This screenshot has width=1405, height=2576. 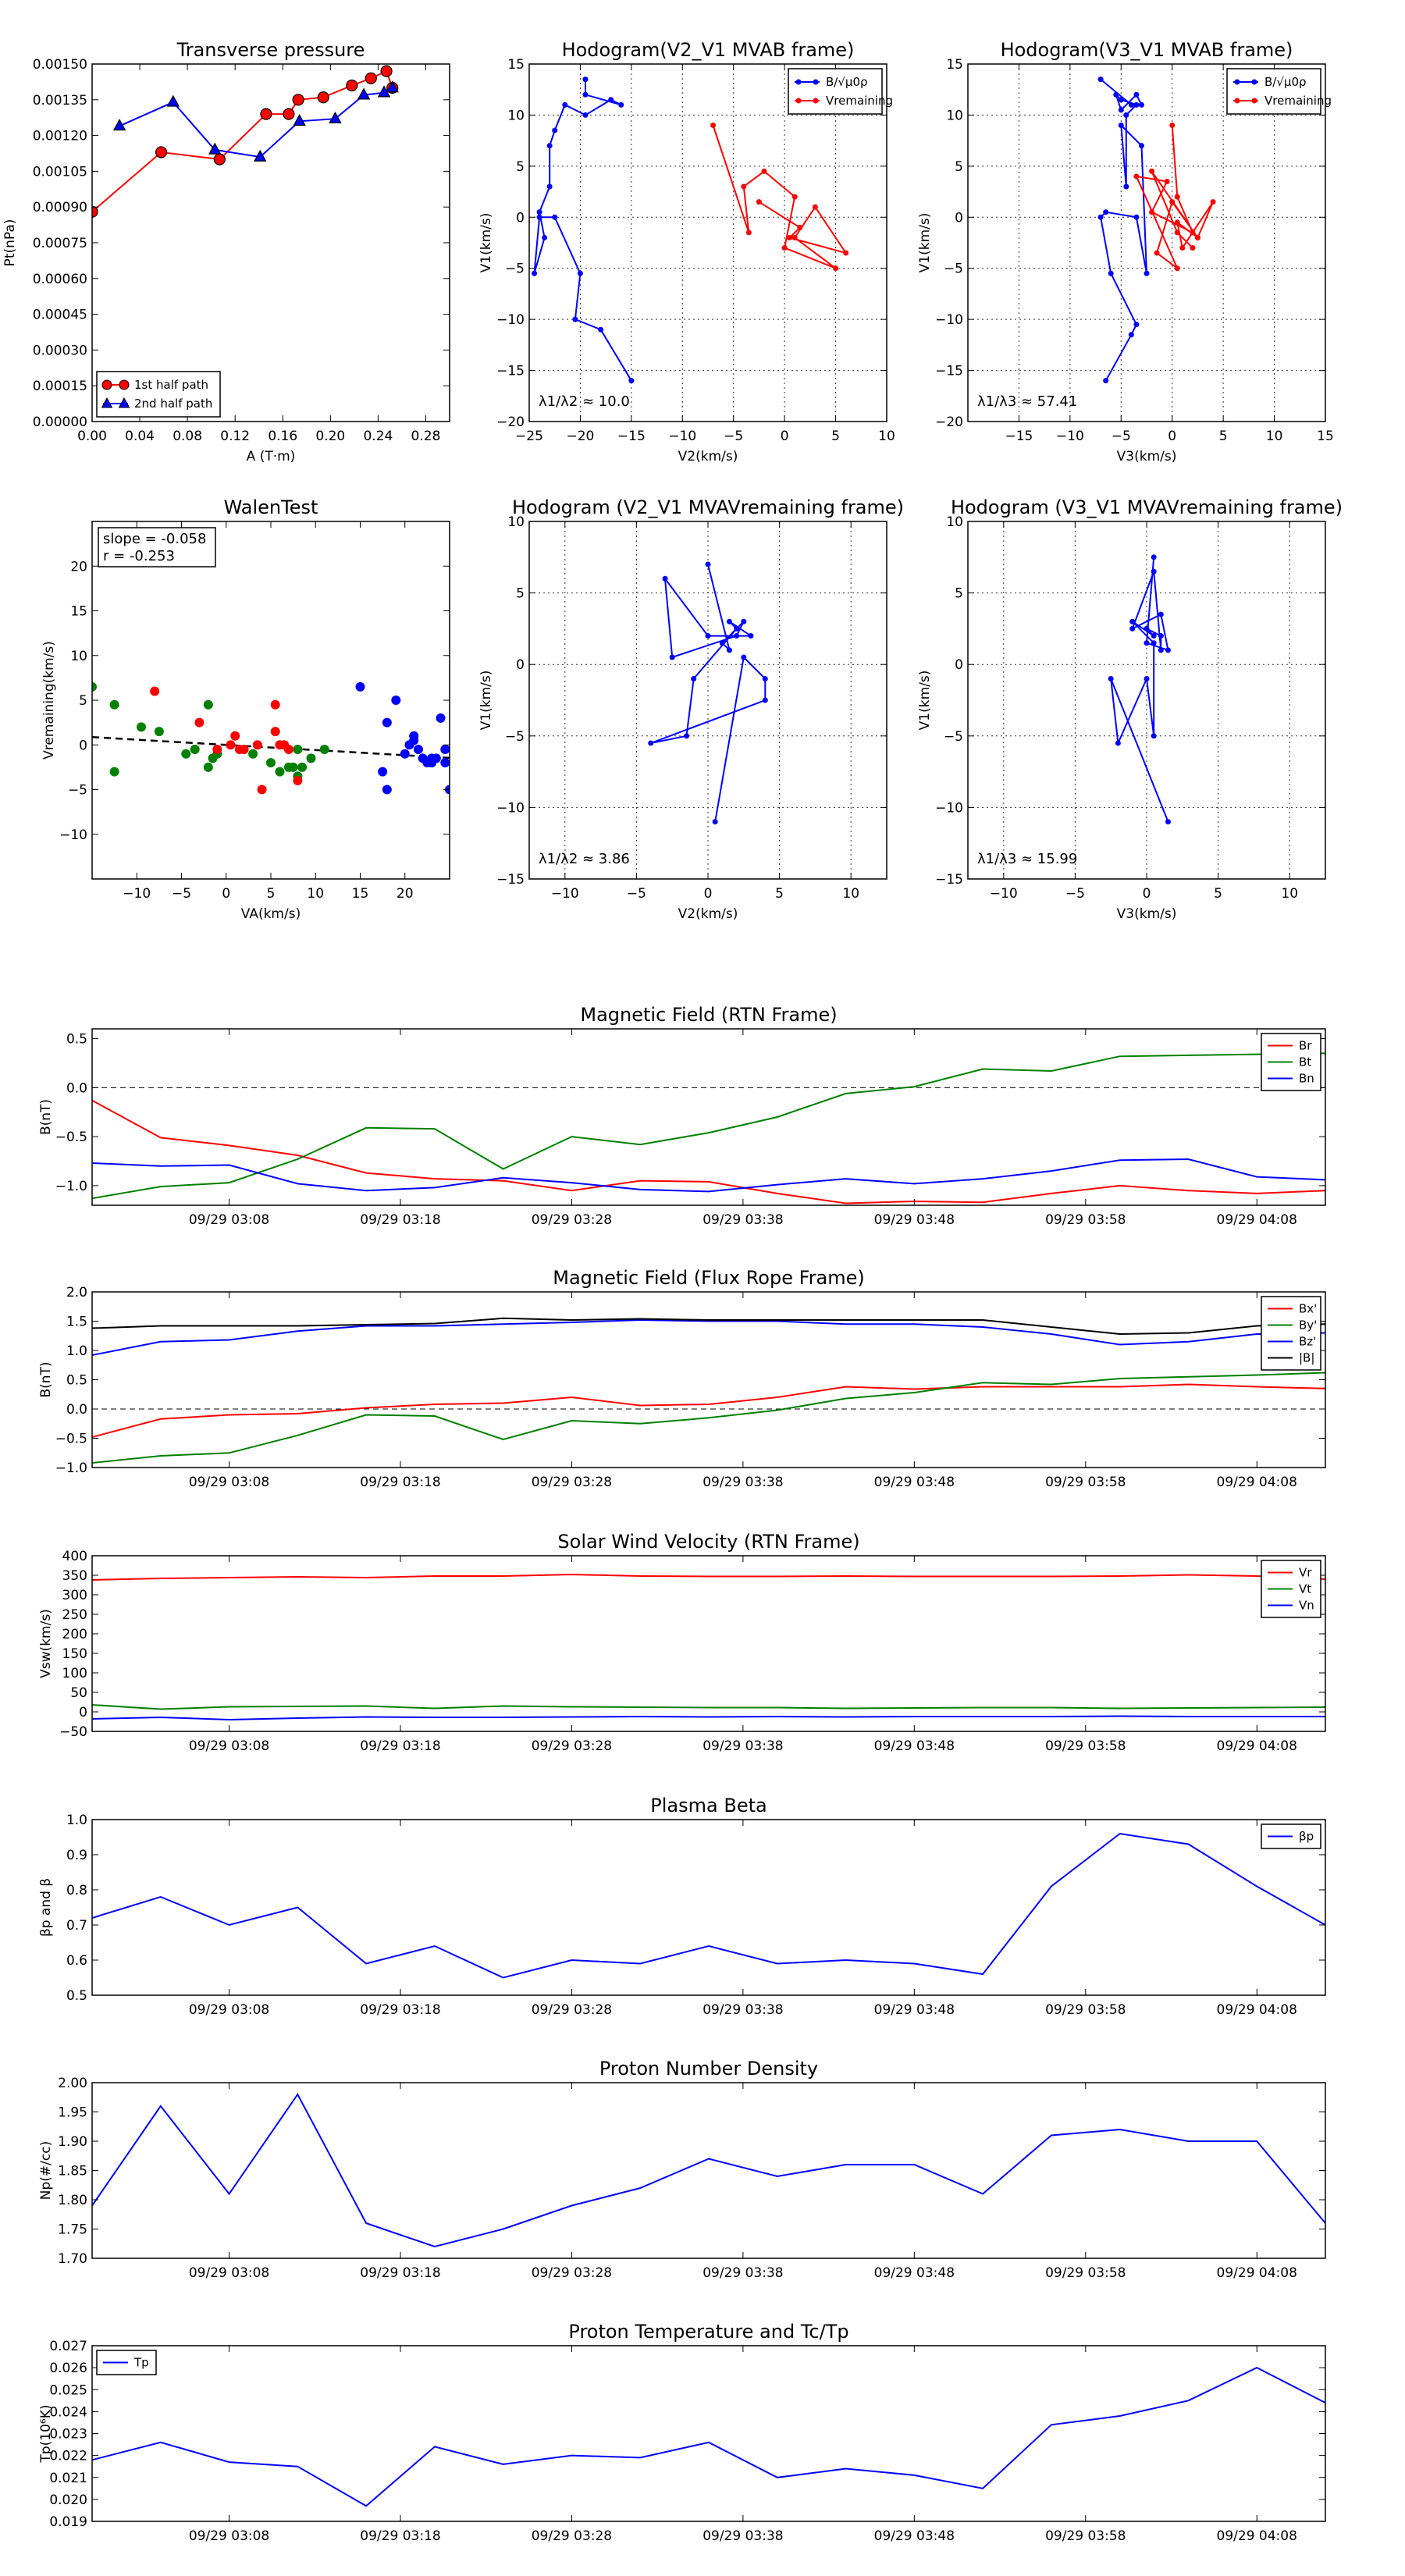 I want to click on chart-title: WalenTest, so click(x=271, y=507).